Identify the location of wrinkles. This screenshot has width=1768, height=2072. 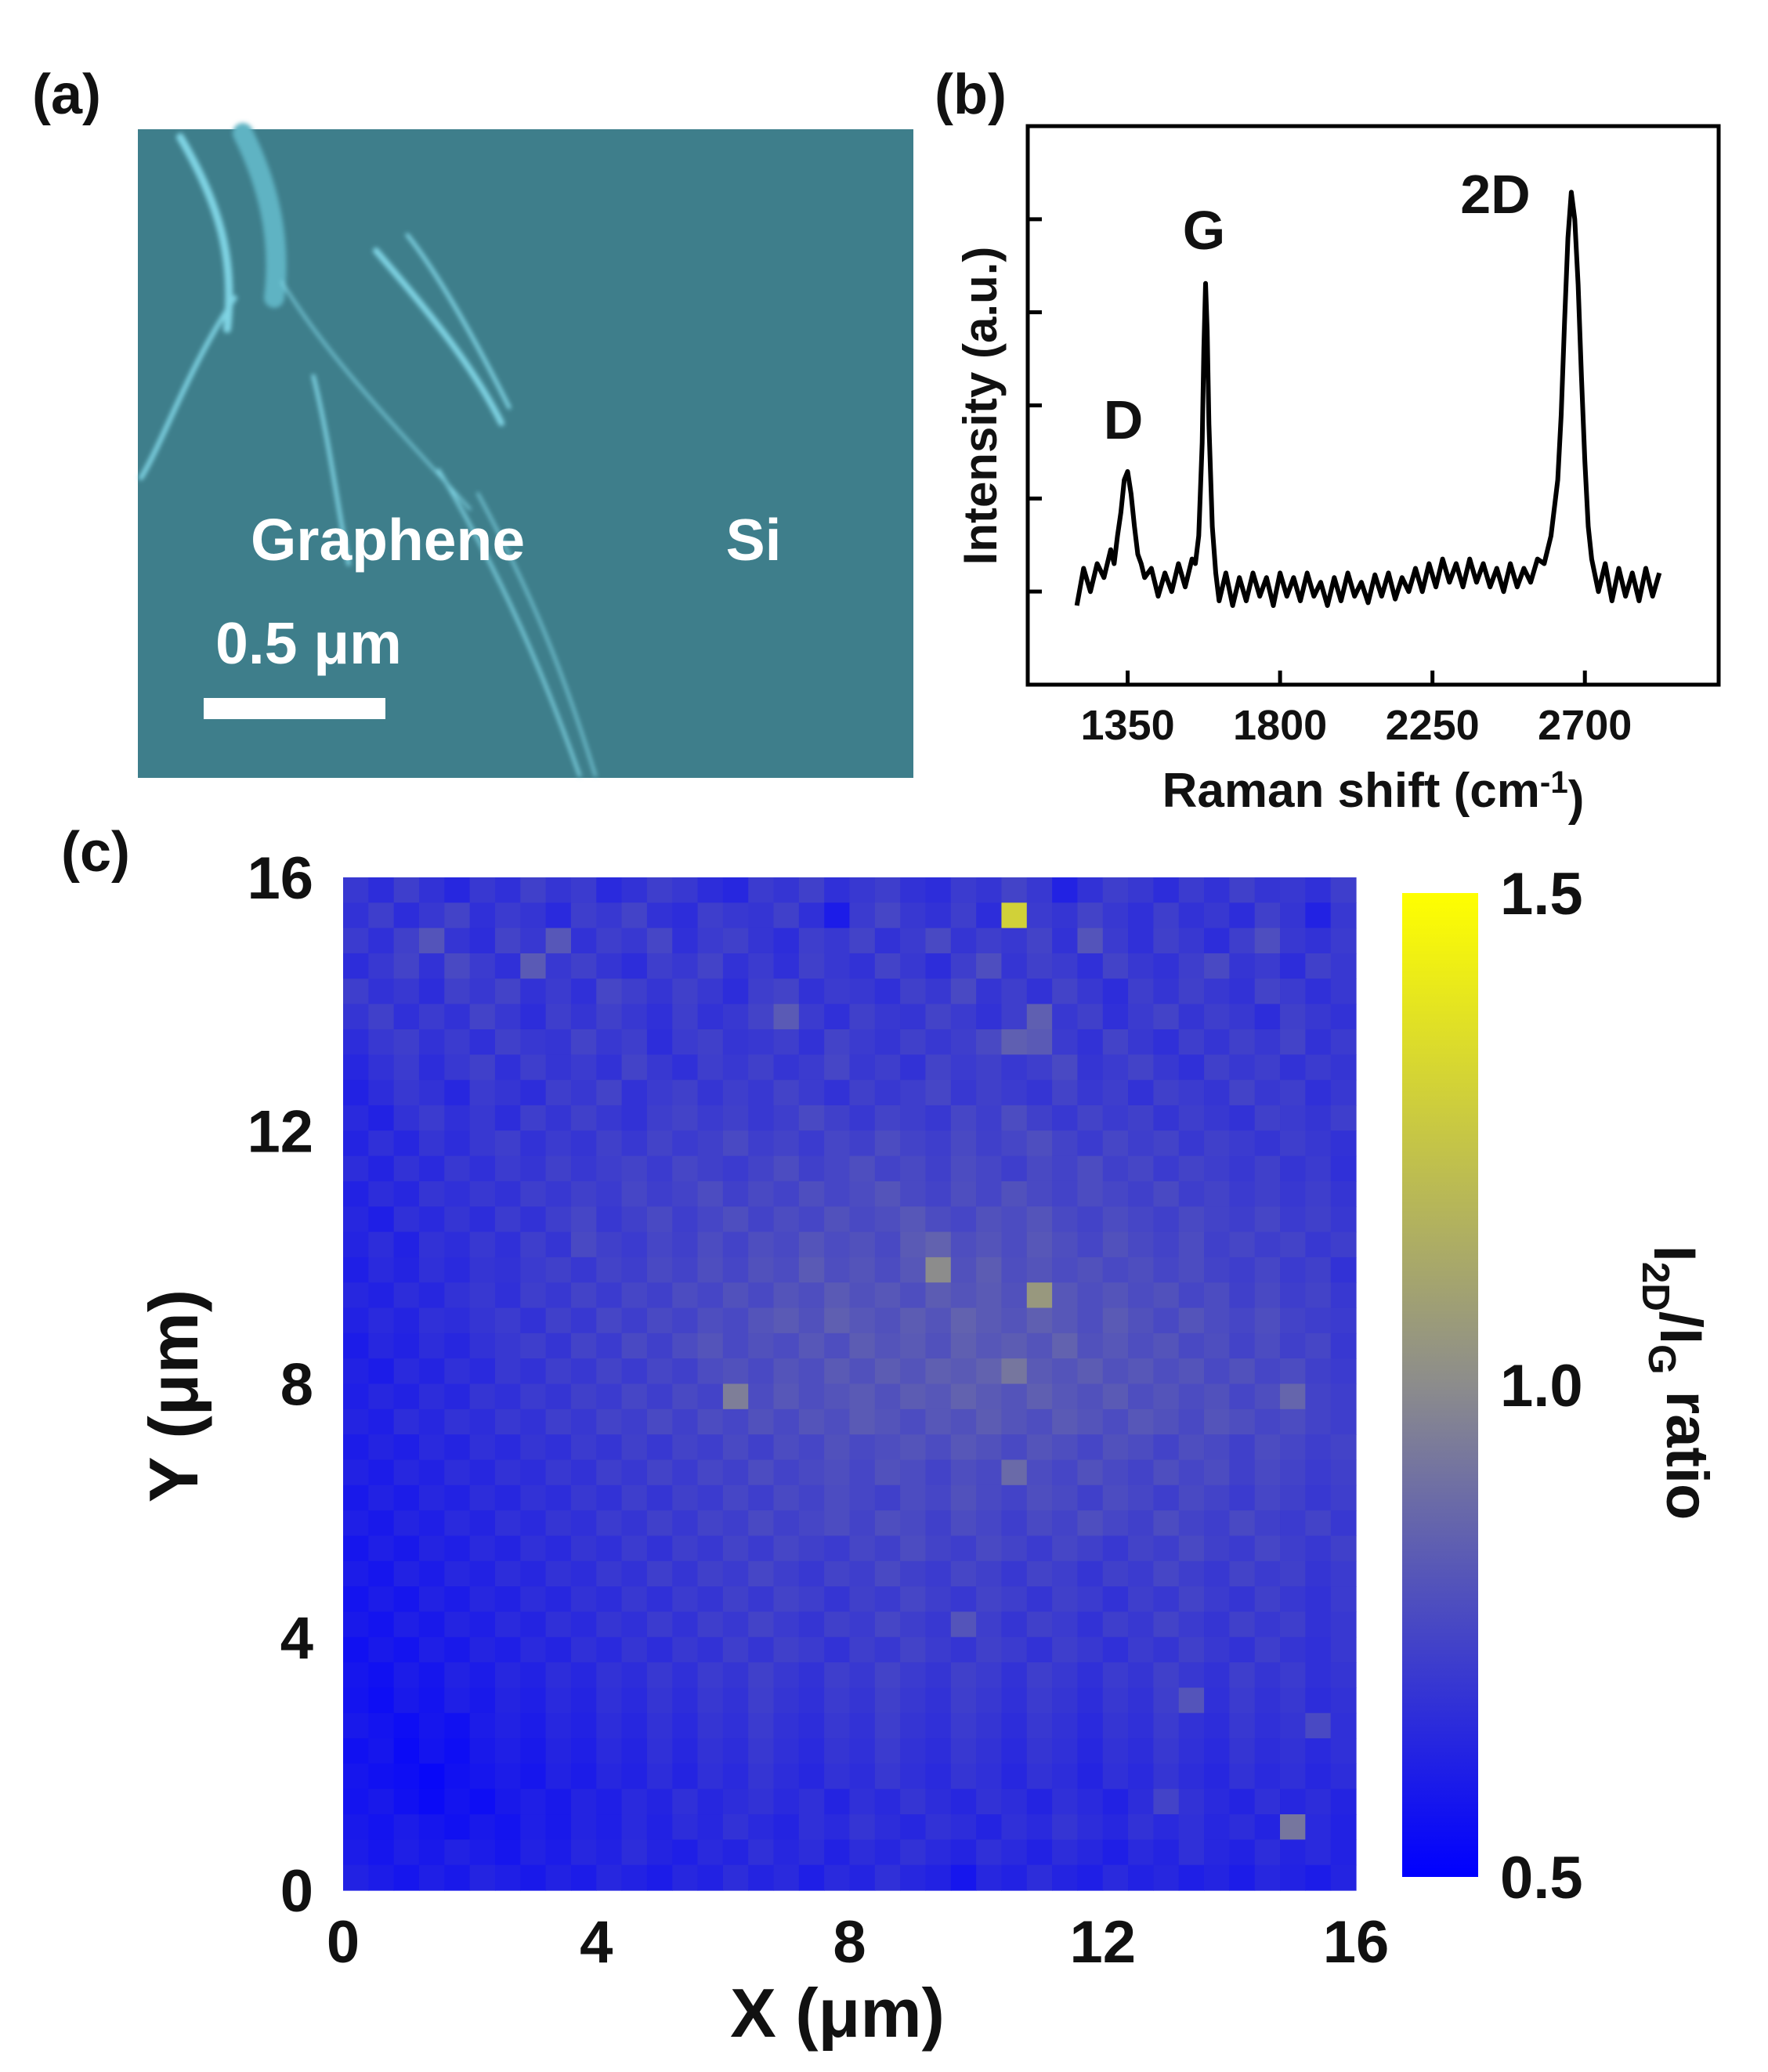
(368, 450).